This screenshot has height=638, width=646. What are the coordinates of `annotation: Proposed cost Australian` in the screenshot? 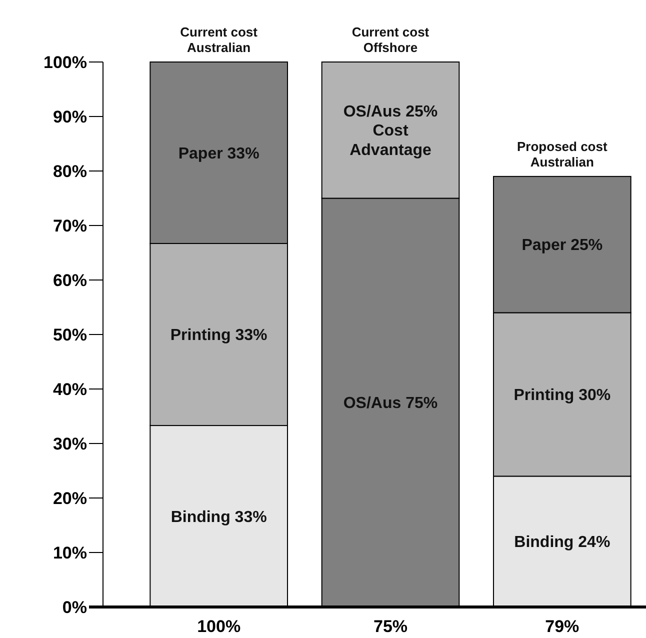 It's located at (562, 154).